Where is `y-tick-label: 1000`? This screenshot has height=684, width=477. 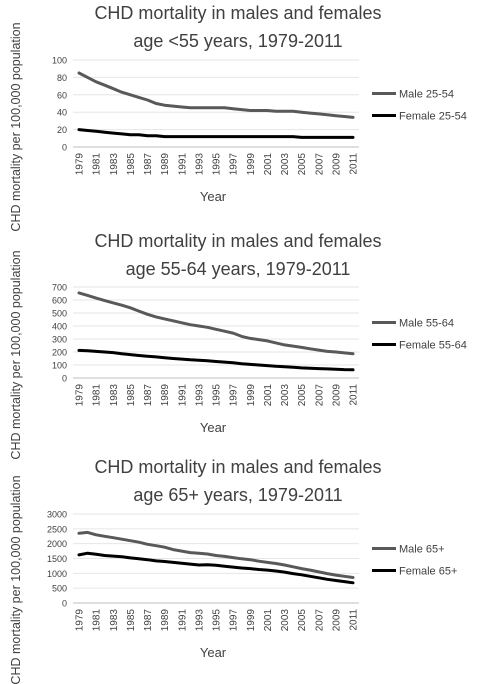
y-tick-label: 1000 is located at coordinates (57, 574).